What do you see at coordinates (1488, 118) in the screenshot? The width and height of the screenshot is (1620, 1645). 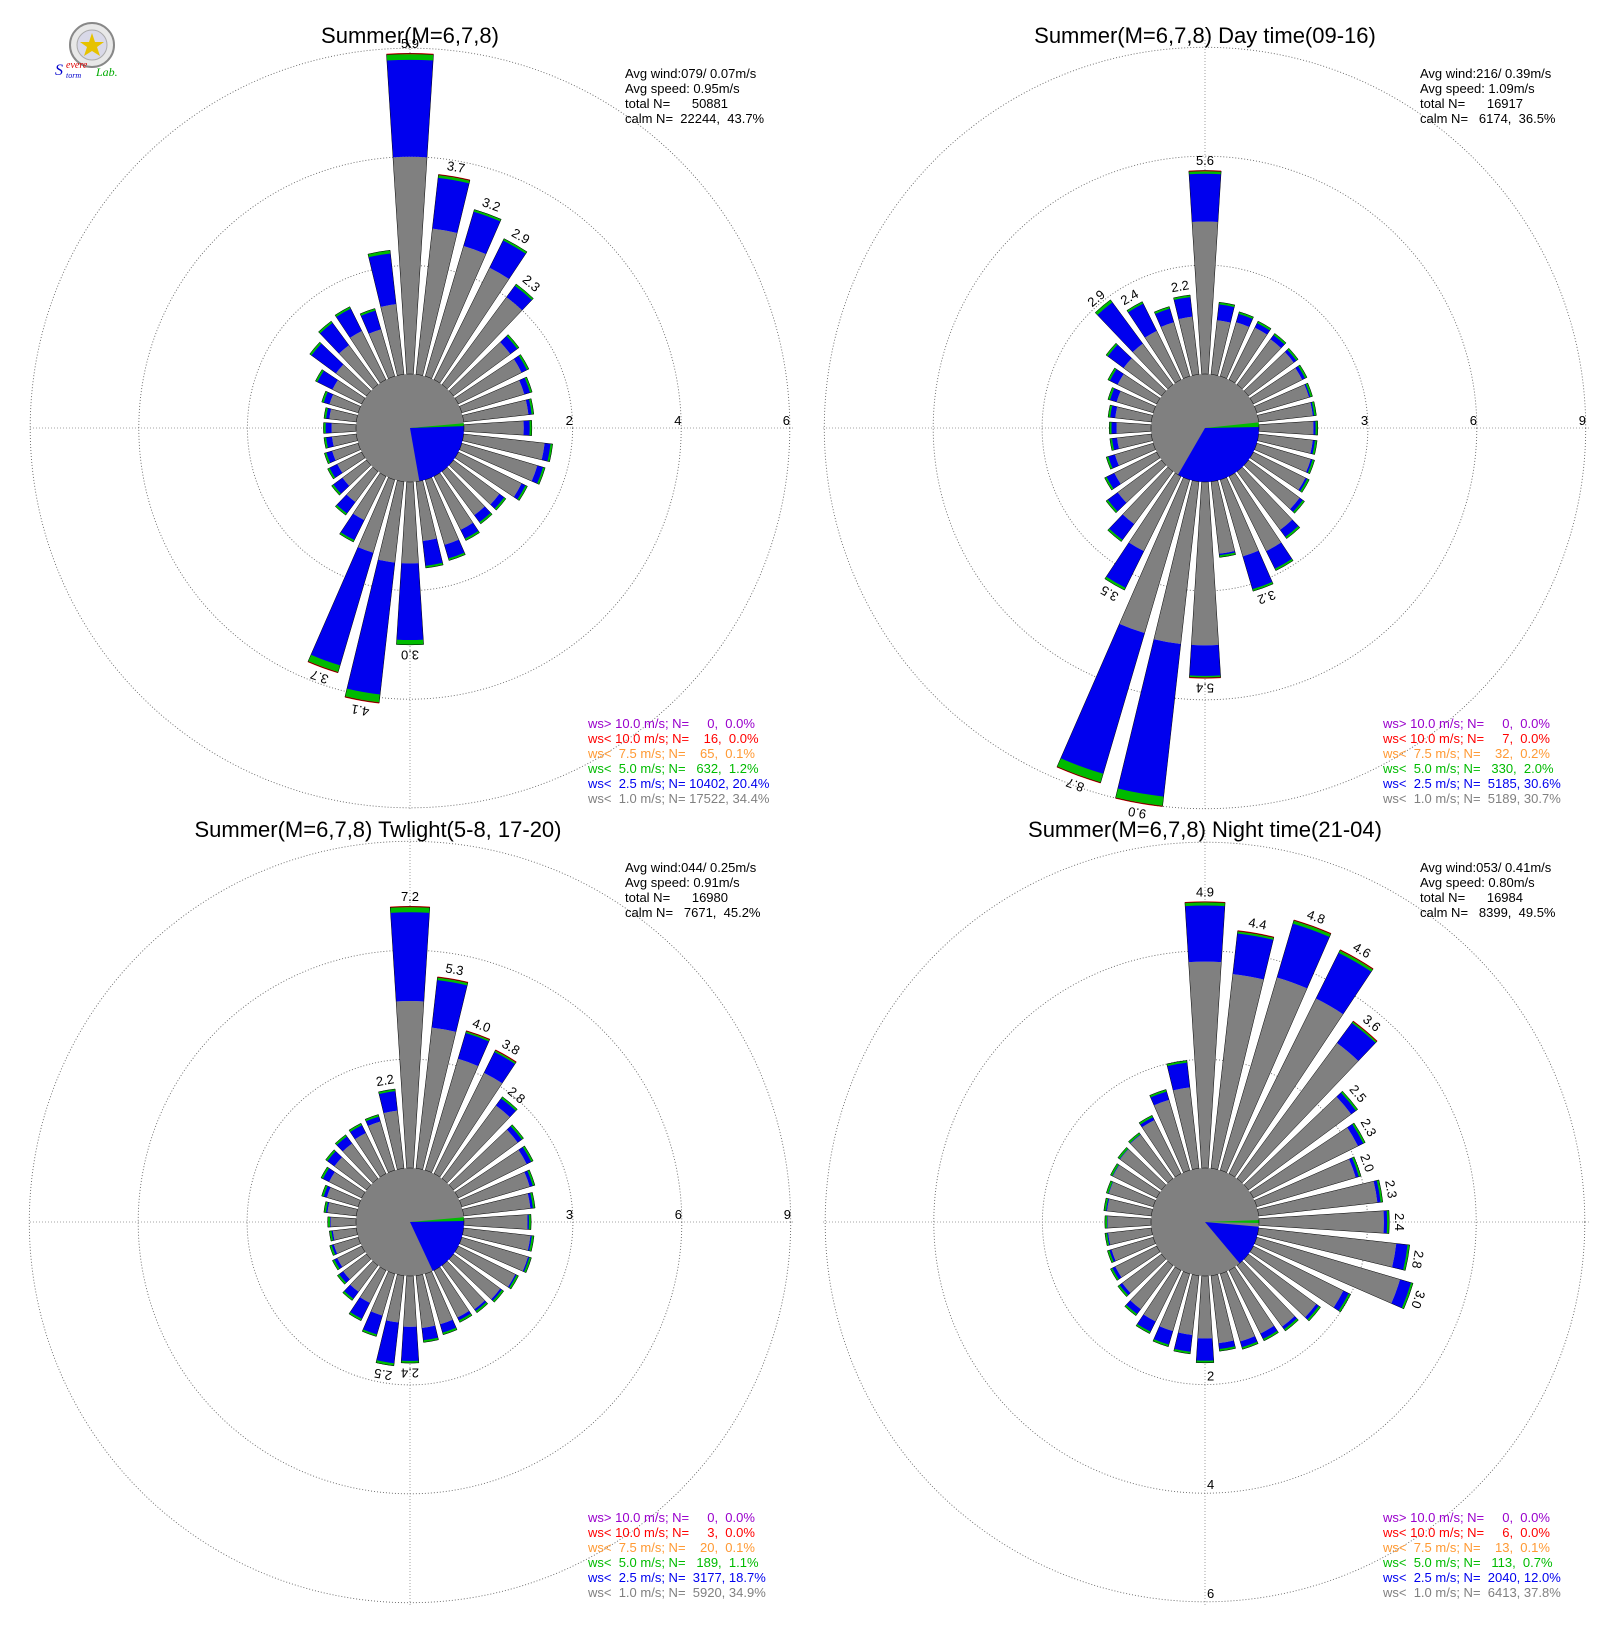 I see `stats-line-4: calm N= 6174, 36.5%` at bounding box center [1488, 118].